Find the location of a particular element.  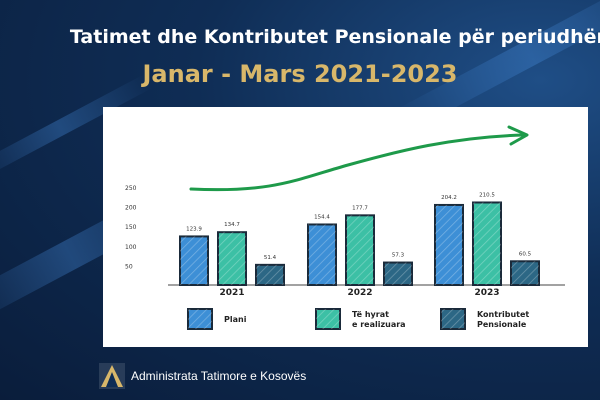

legend-label: Kontributet is located at coordinates (503, 314).